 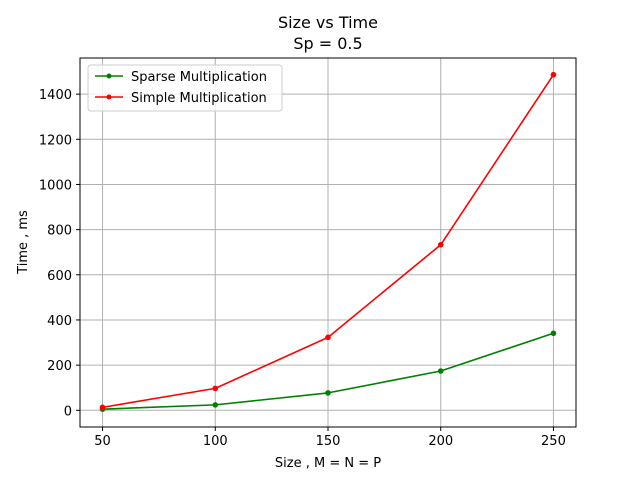 What do you see at coordinates (327, 43) in the screenshot?
I see `chart-subtitle: Sp = 0.5` at bounding box center [327, 43].